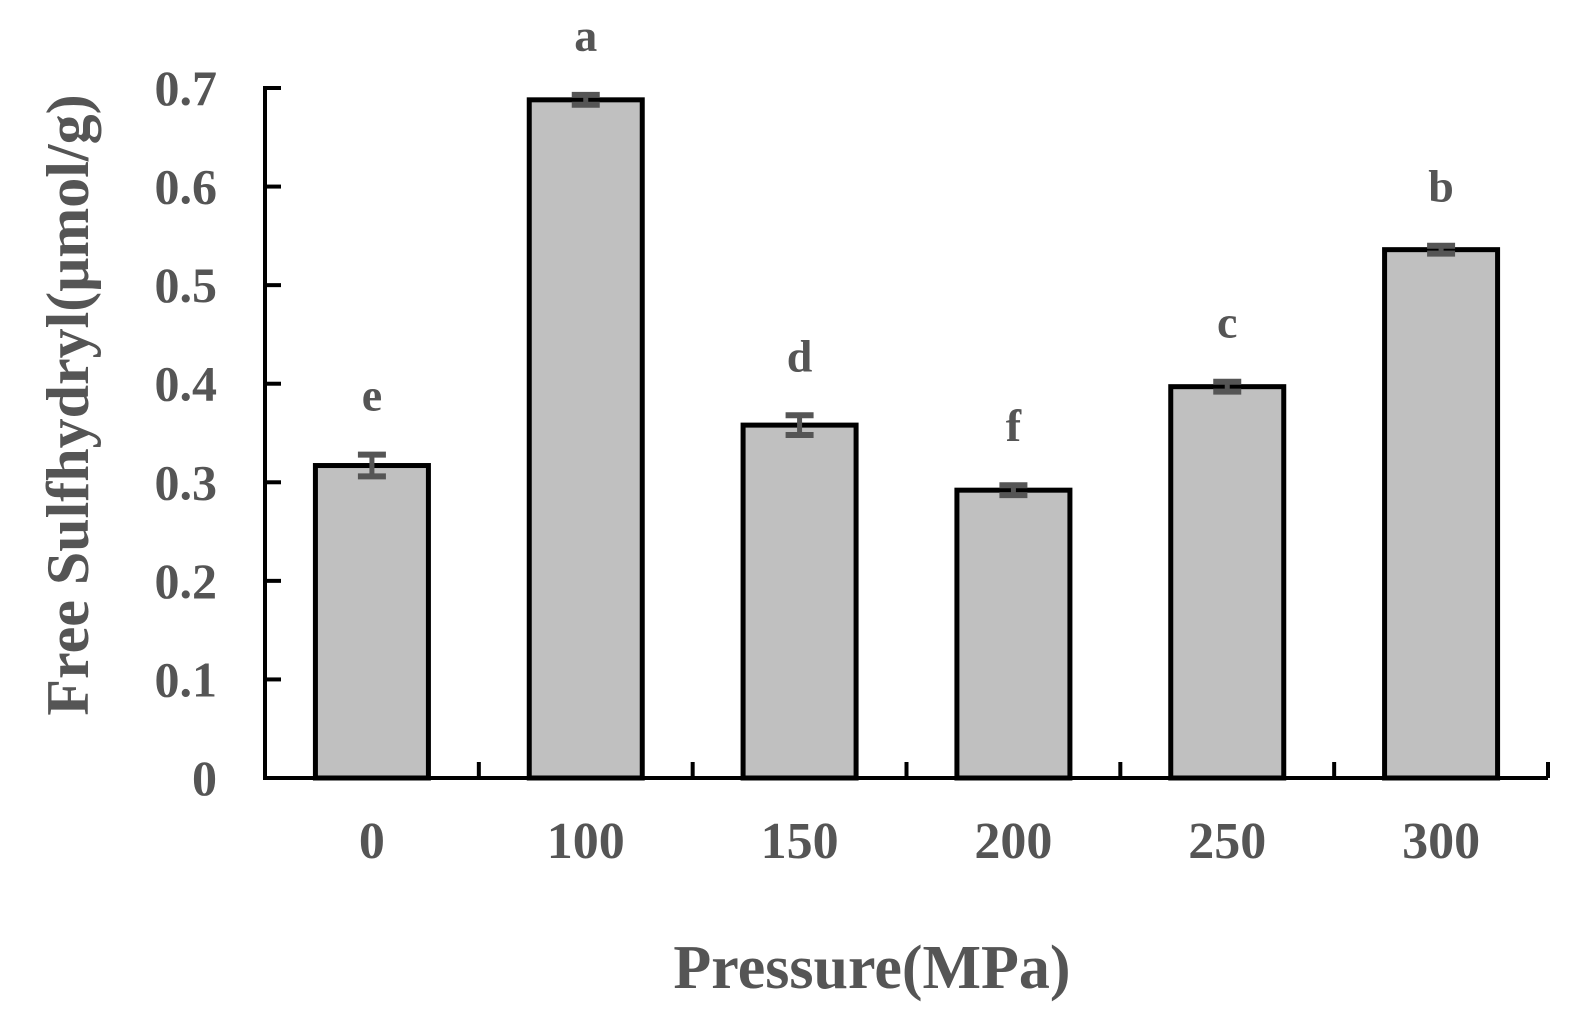  What do you see at coordinates (1227, 841) in the screenshot?
I see `x-tick-label: 250` at bounding box center [1227, 841].